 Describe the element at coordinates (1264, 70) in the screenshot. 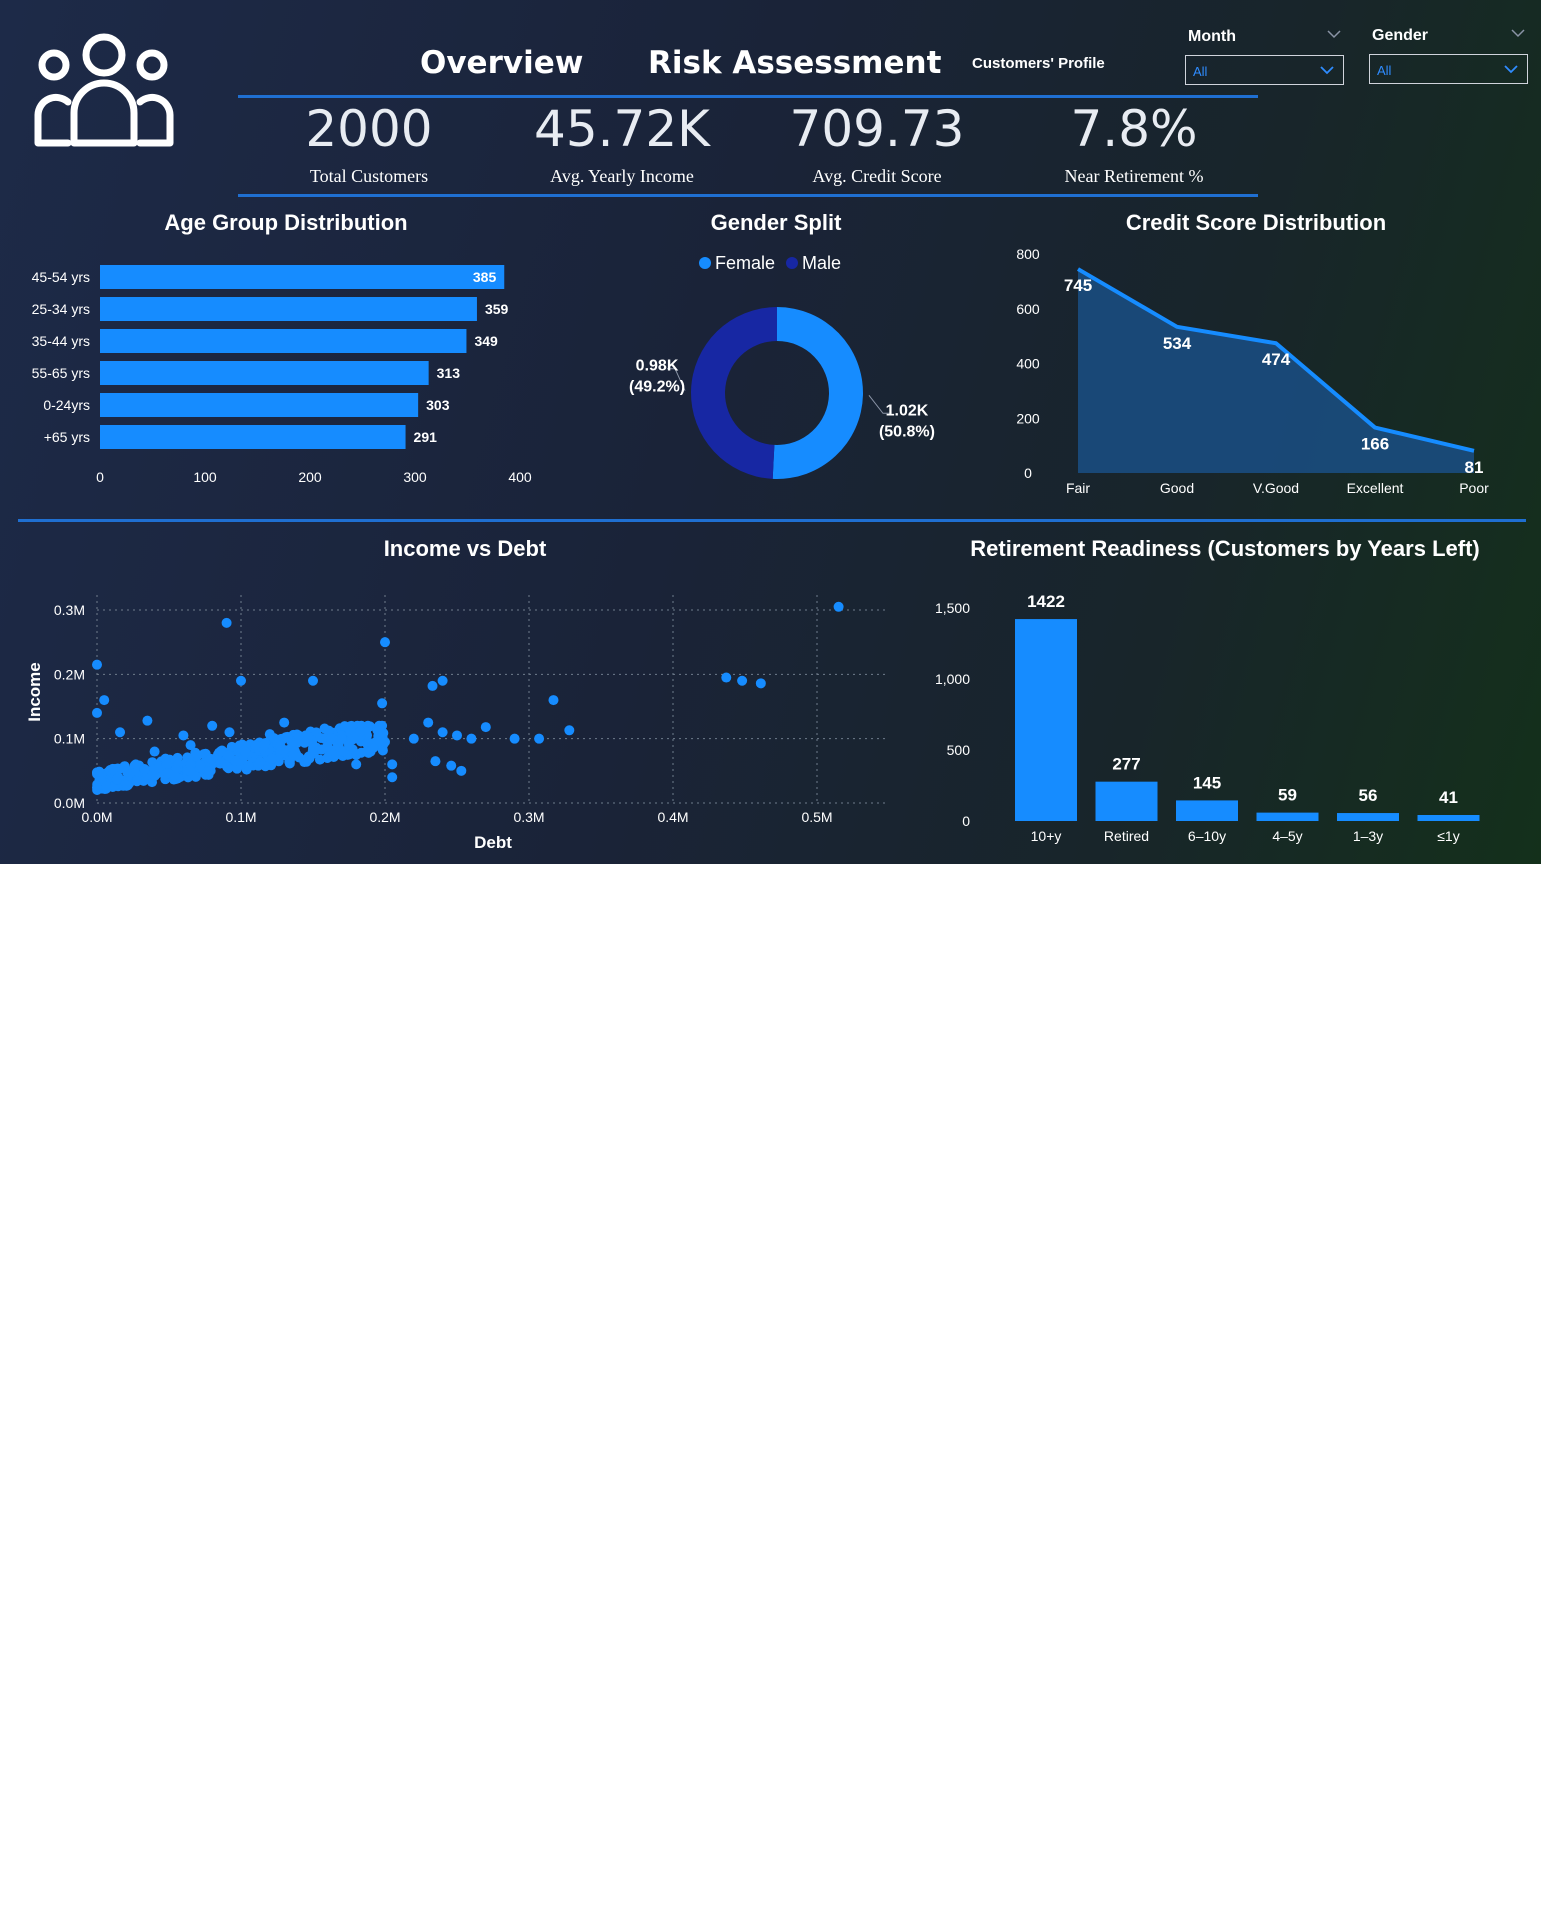

I see `month-slicer-dropdown: All` at that location.